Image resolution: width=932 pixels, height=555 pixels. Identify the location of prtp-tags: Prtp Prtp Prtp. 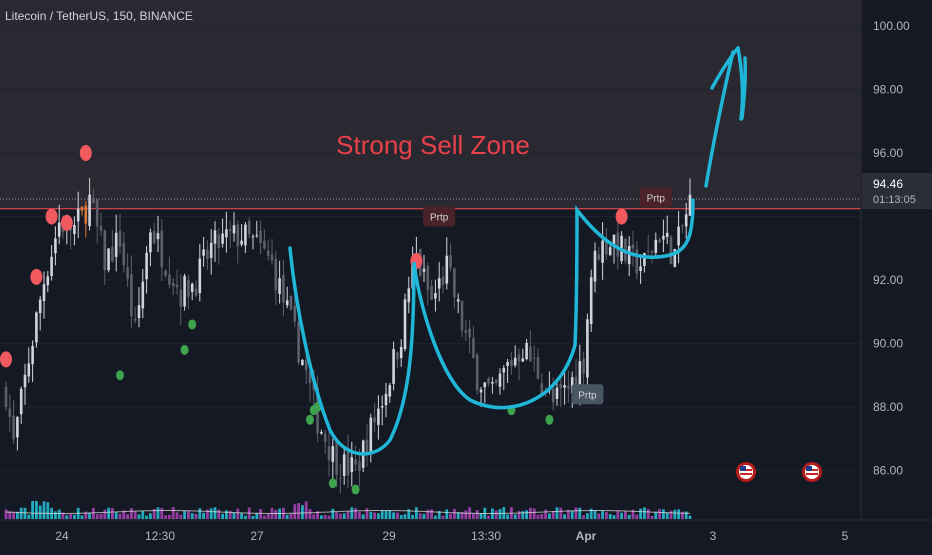
(547, 296).